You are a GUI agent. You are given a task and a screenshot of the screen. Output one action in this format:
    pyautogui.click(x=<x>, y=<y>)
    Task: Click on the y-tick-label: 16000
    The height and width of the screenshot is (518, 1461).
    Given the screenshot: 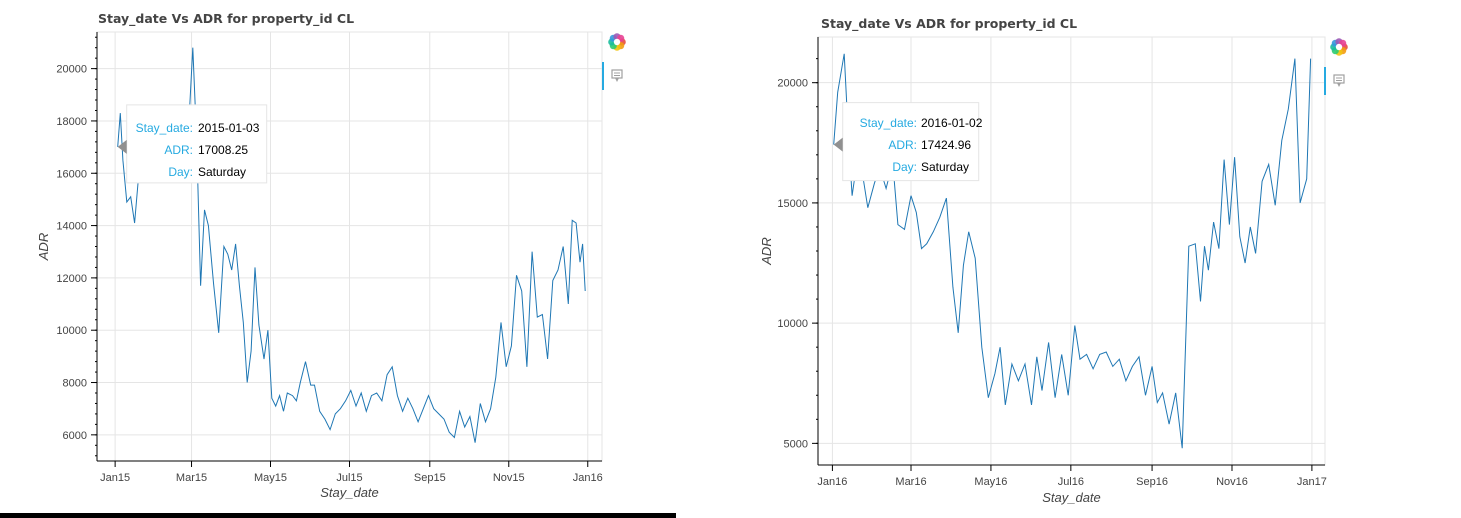 What is the action you would take?
    pyautogui.click(x=71, y=174)
    